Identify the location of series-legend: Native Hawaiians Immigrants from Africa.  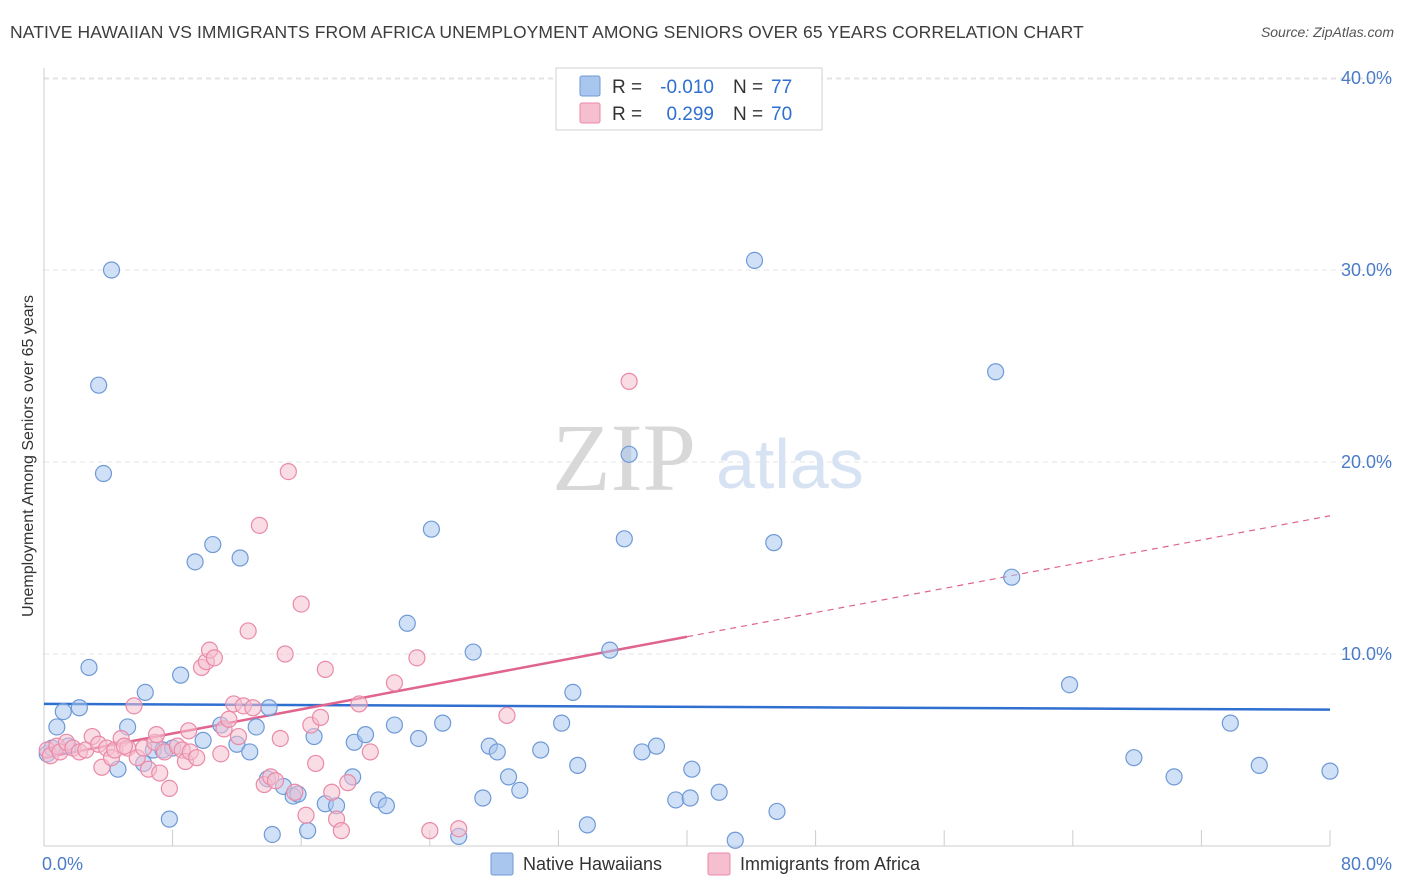
(705, 864).